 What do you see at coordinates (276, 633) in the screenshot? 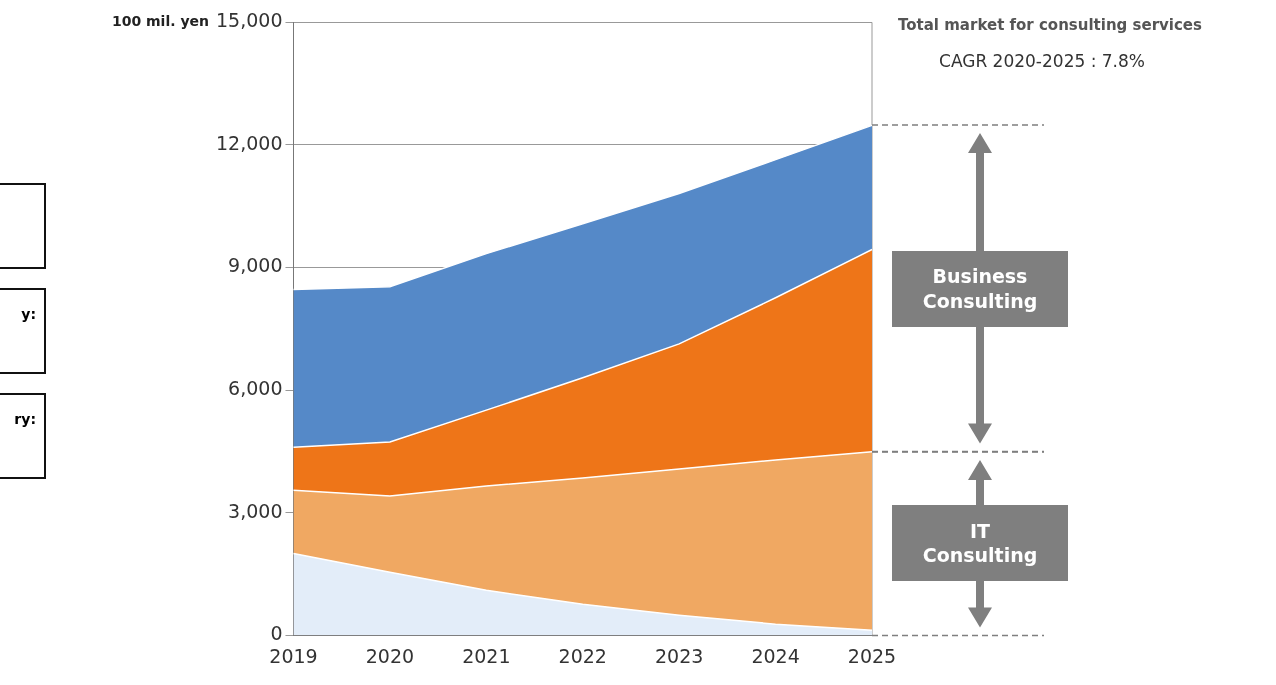
I see `y-tick-label: 0` at bounding box center [276, 633].